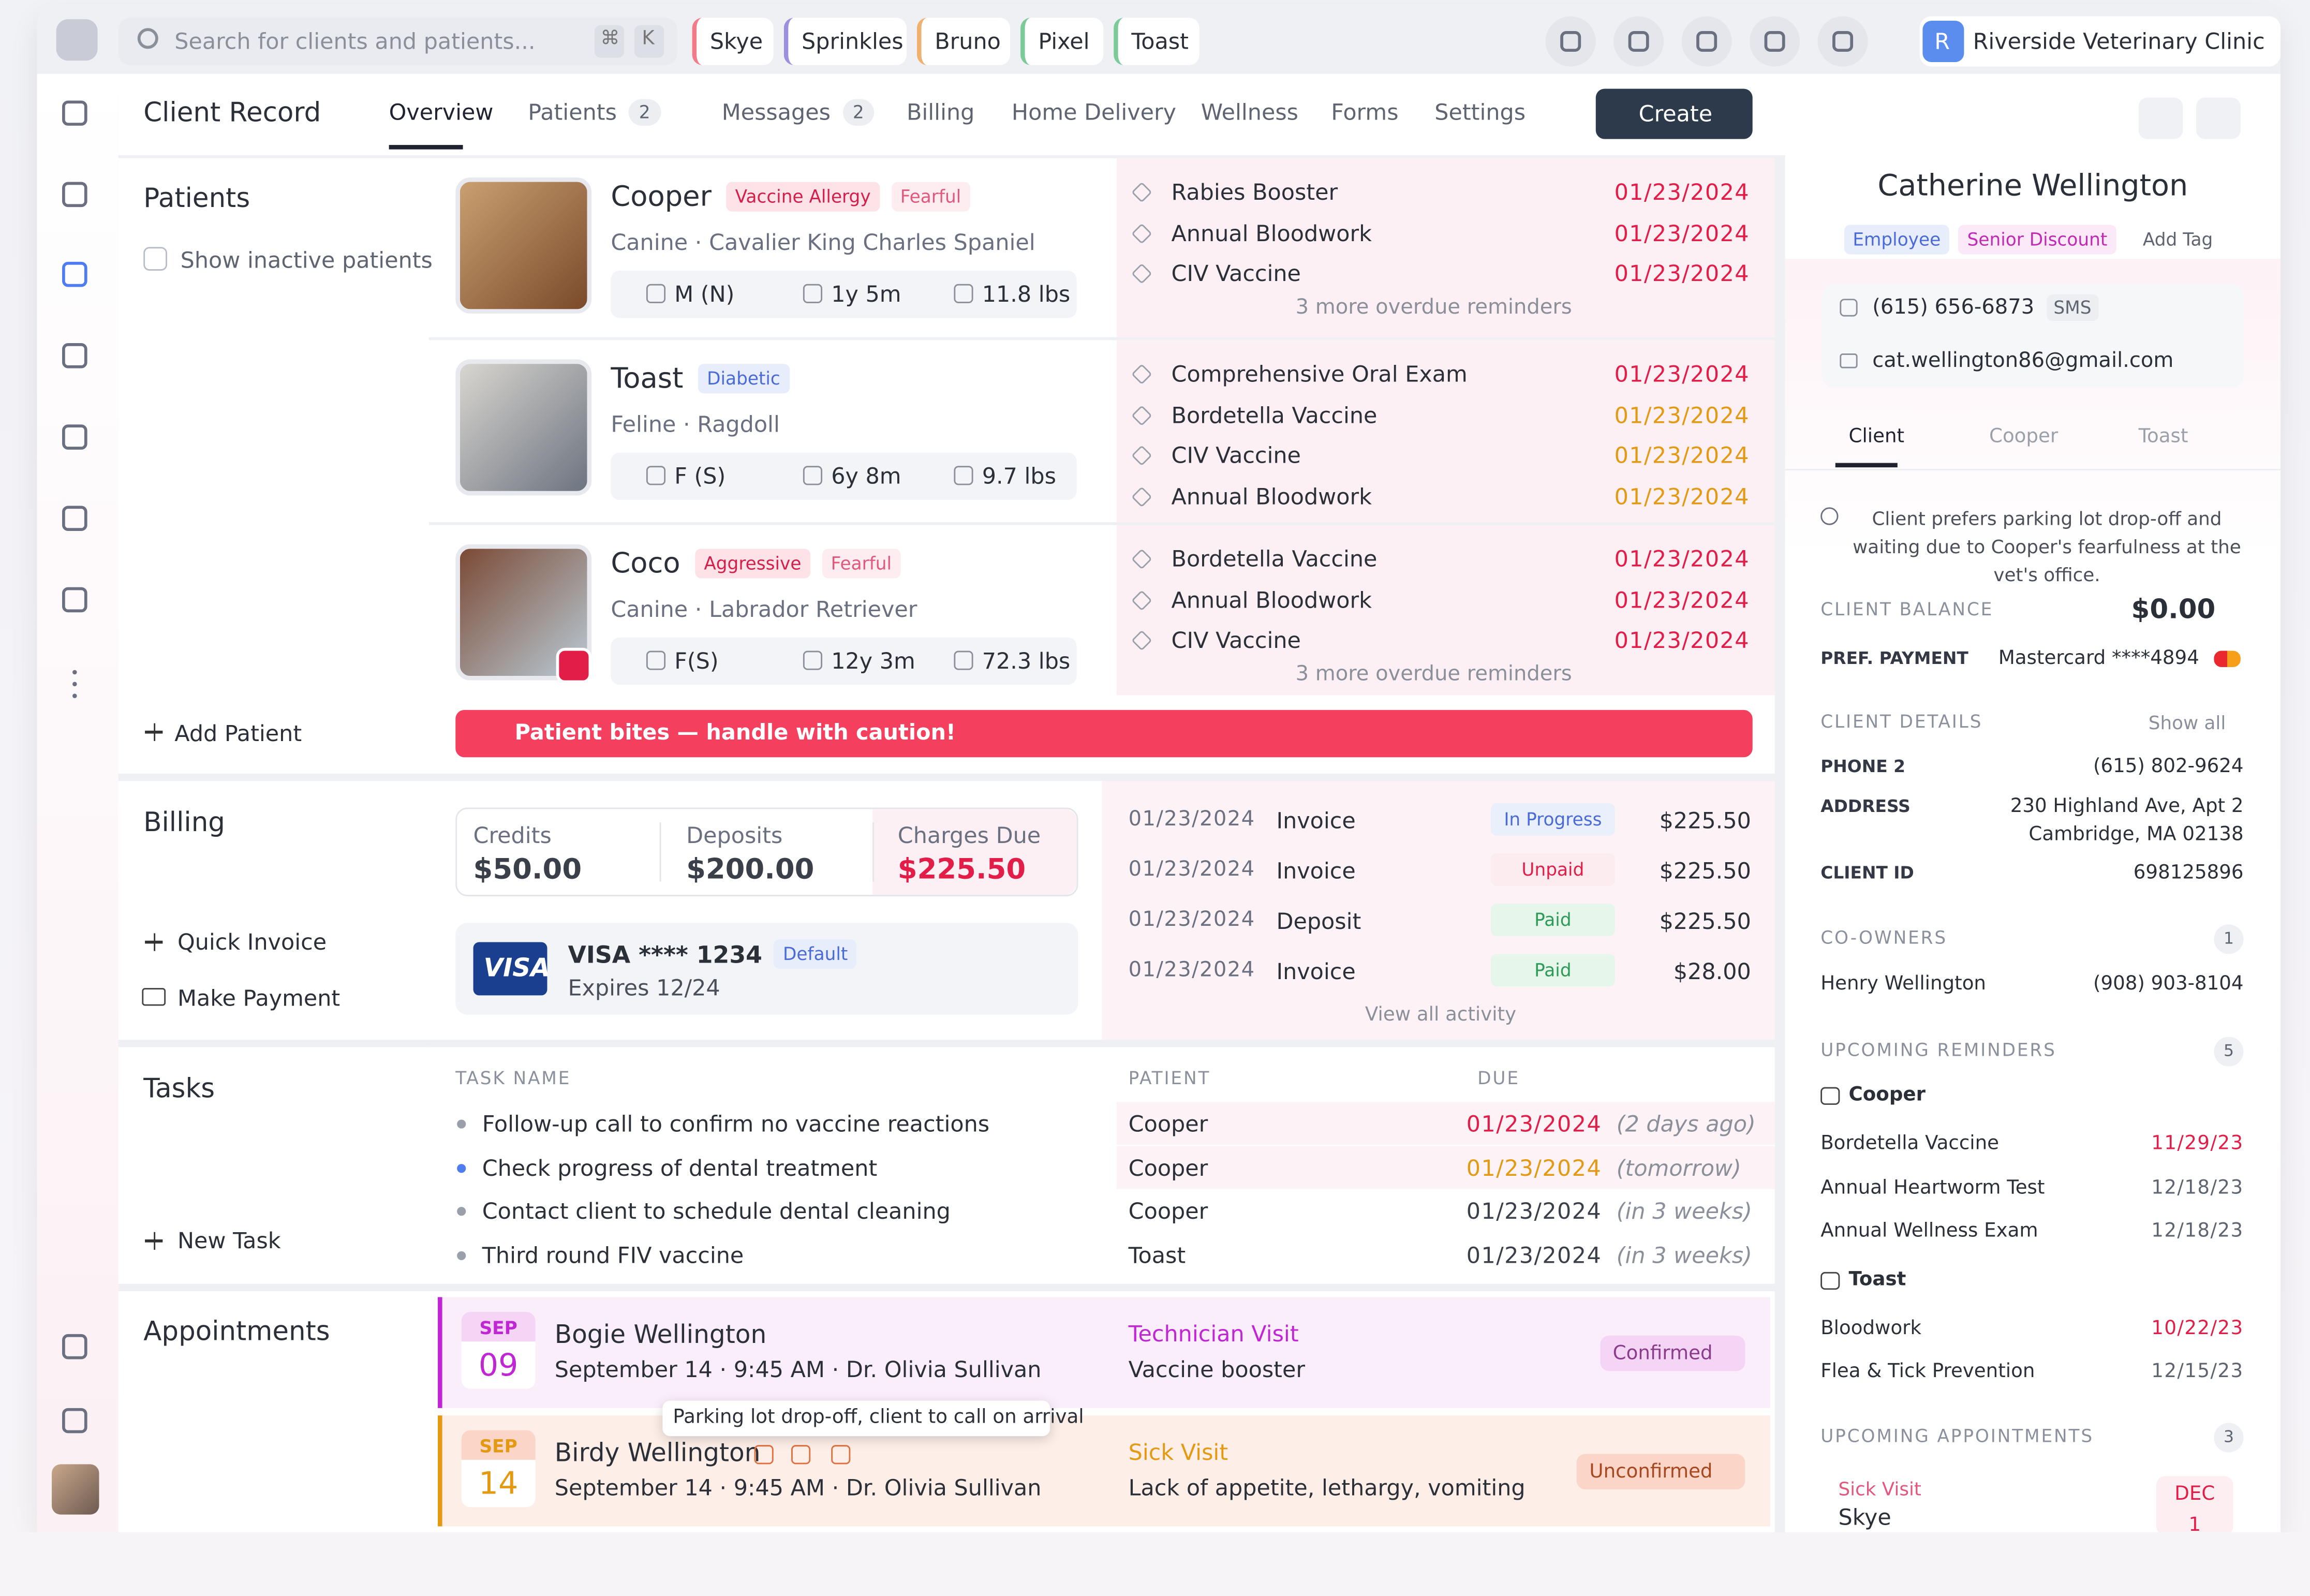  I want to click on task-due: 01/23/2024, so click(1534, 1211).